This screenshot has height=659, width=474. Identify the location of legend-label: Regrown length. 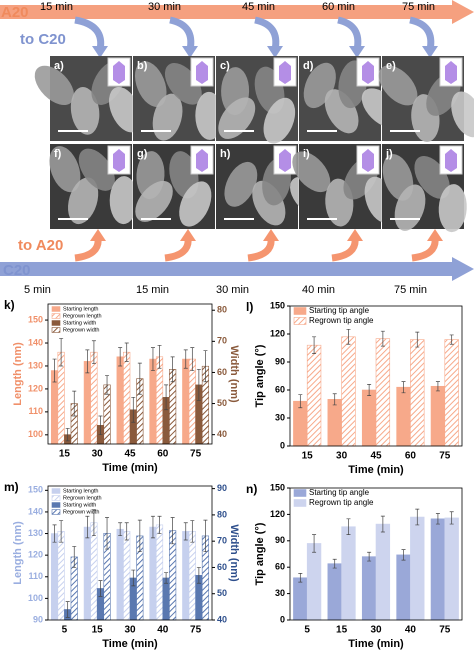
(82, 498).